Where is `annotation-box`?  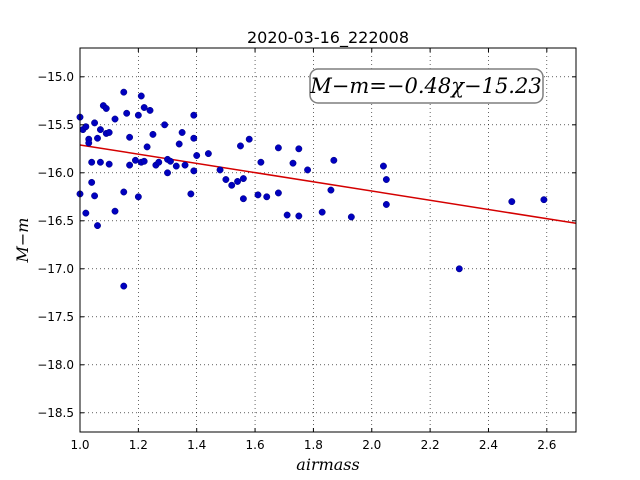
annotation-box is located at coordinates (426, 86).